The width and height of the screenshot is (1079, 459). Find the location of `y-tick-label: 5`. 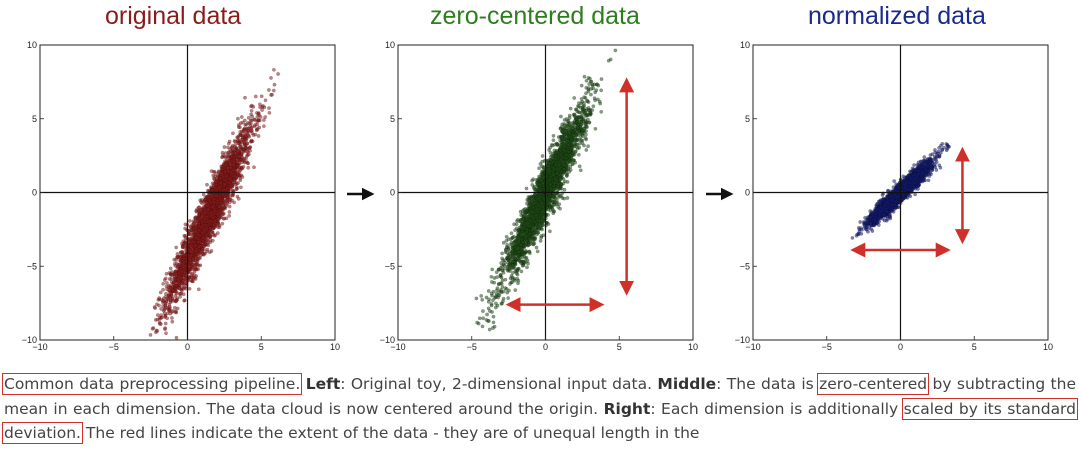

y-tick-label: 5 is located at coordinates (34, 119).